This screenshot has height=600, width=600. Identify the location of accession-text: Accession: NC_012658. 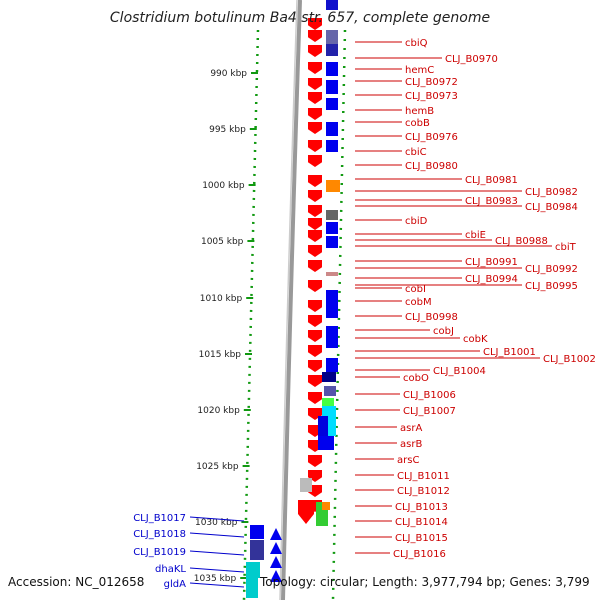
(76, 582).